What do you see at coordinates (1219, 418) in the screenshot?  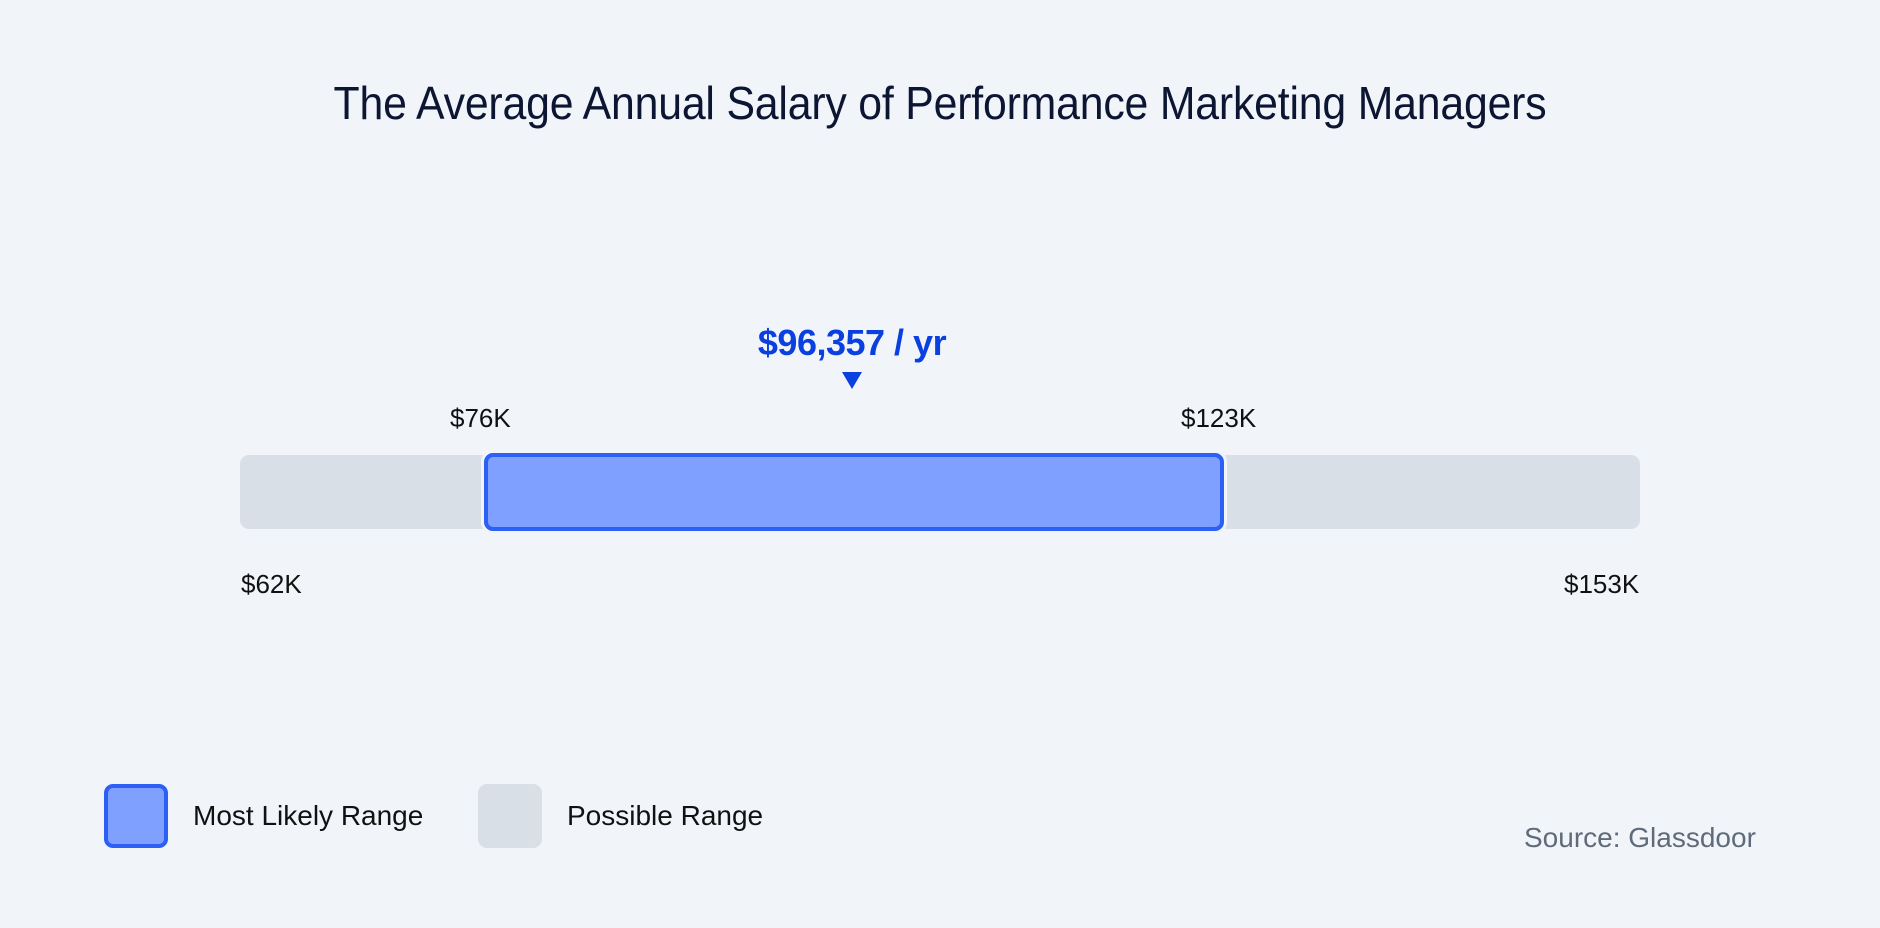 I see `most-likely-high-label: $123K` at bounding box center [1219, 418].